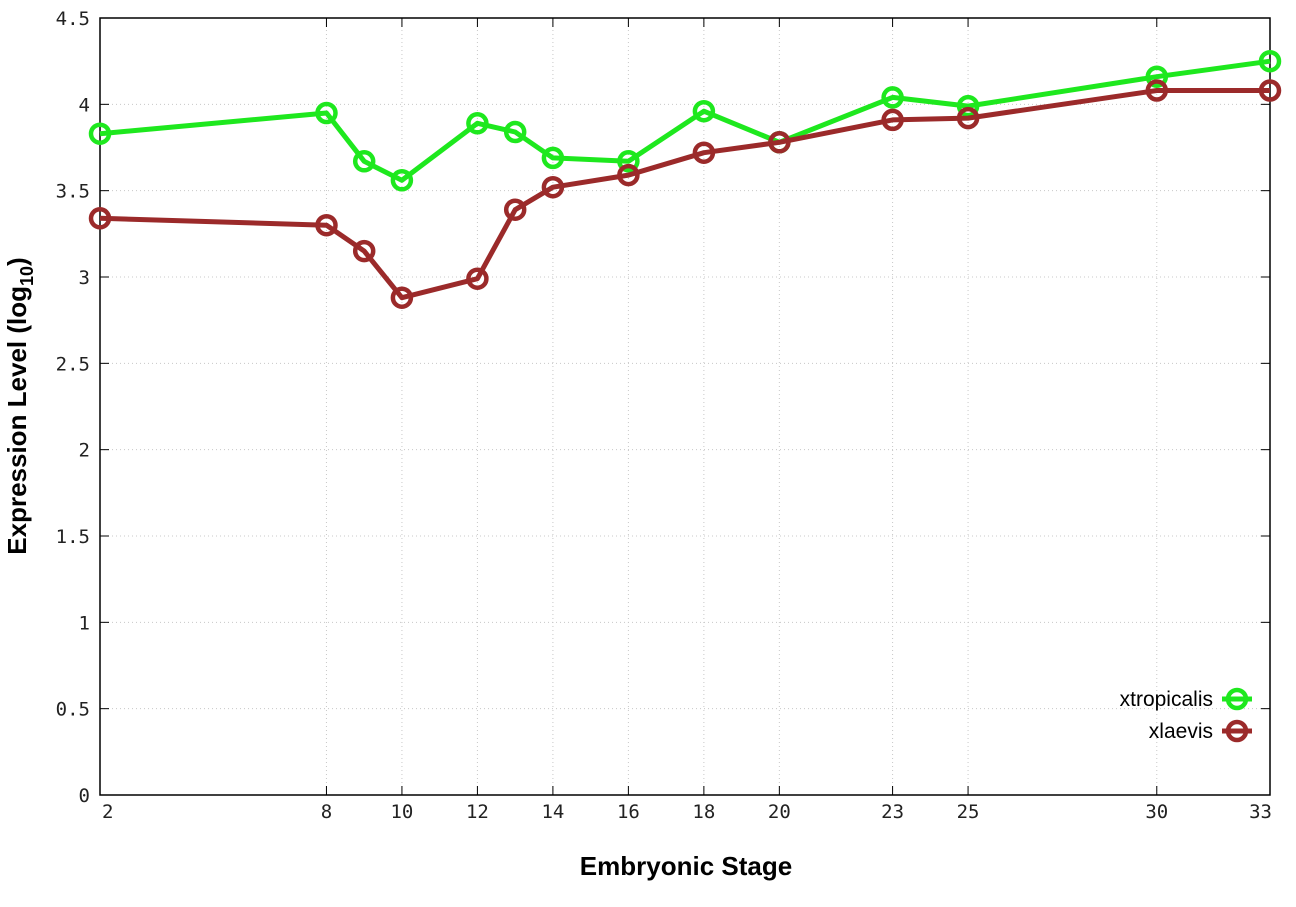  What do you see at coordinates (73, 710) in the screenshot?
I see `y-tick-label: 0.5` at bounding box center [73, 710].